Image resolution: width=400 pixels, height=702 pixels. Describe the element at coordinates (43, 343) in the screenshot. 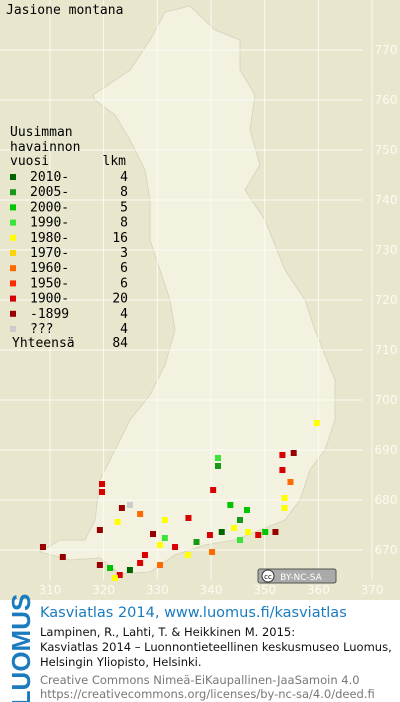

I see `total-label: Yhteensä` at that location.